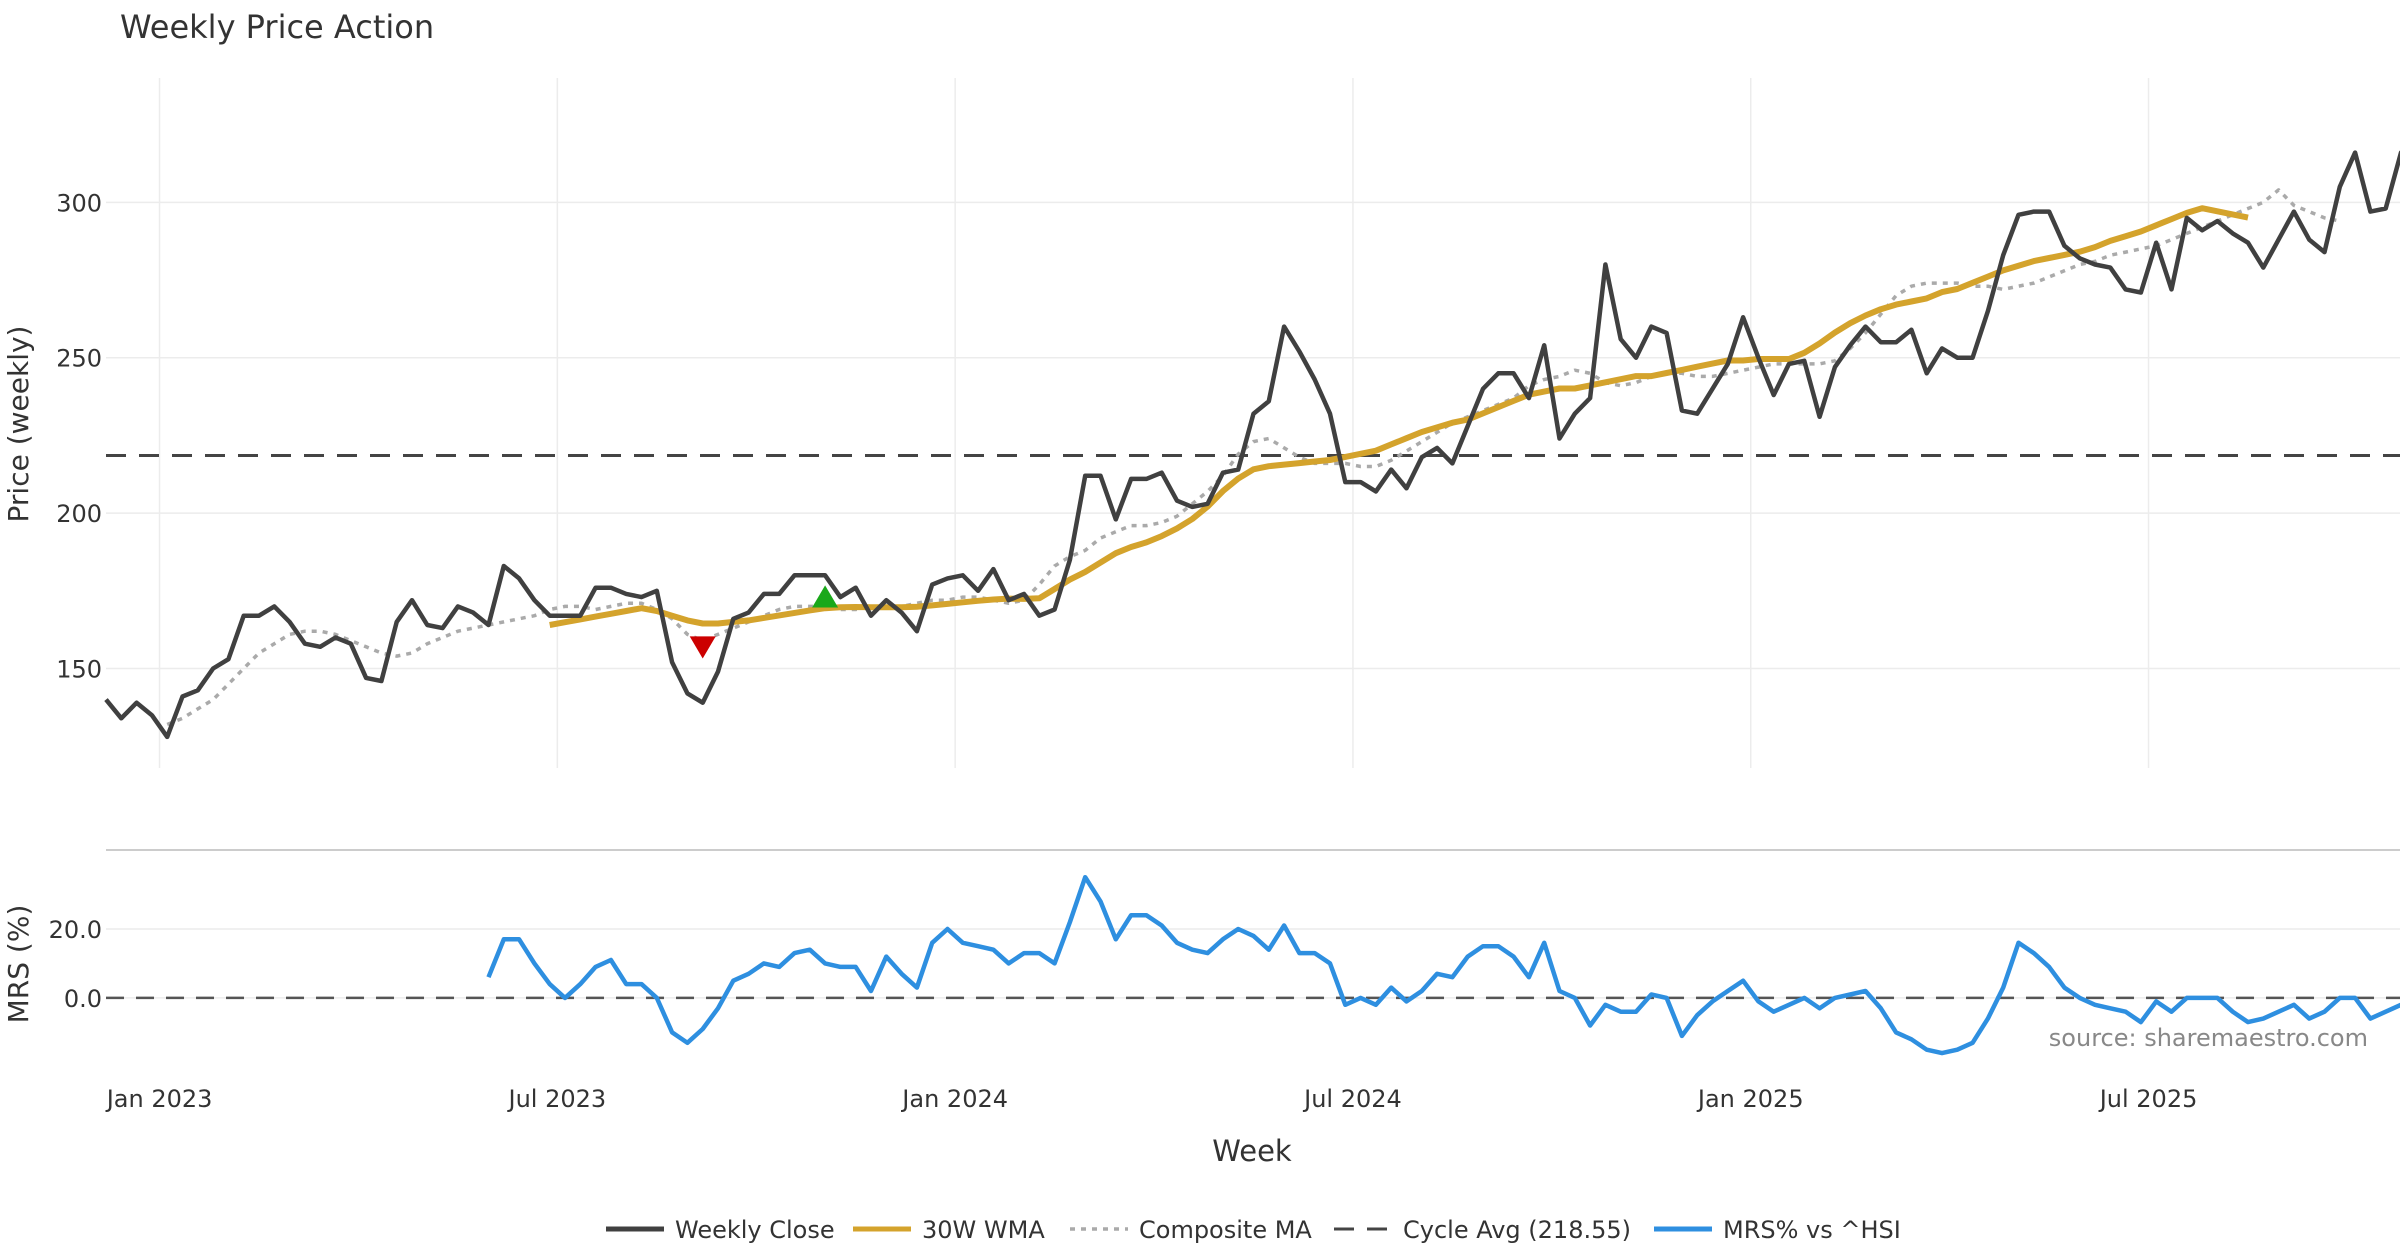 Image resolution: width=2400 pixels, height=1260 pixels. I want to click on chart-title: Weekly Price Action, so click(277, 27).